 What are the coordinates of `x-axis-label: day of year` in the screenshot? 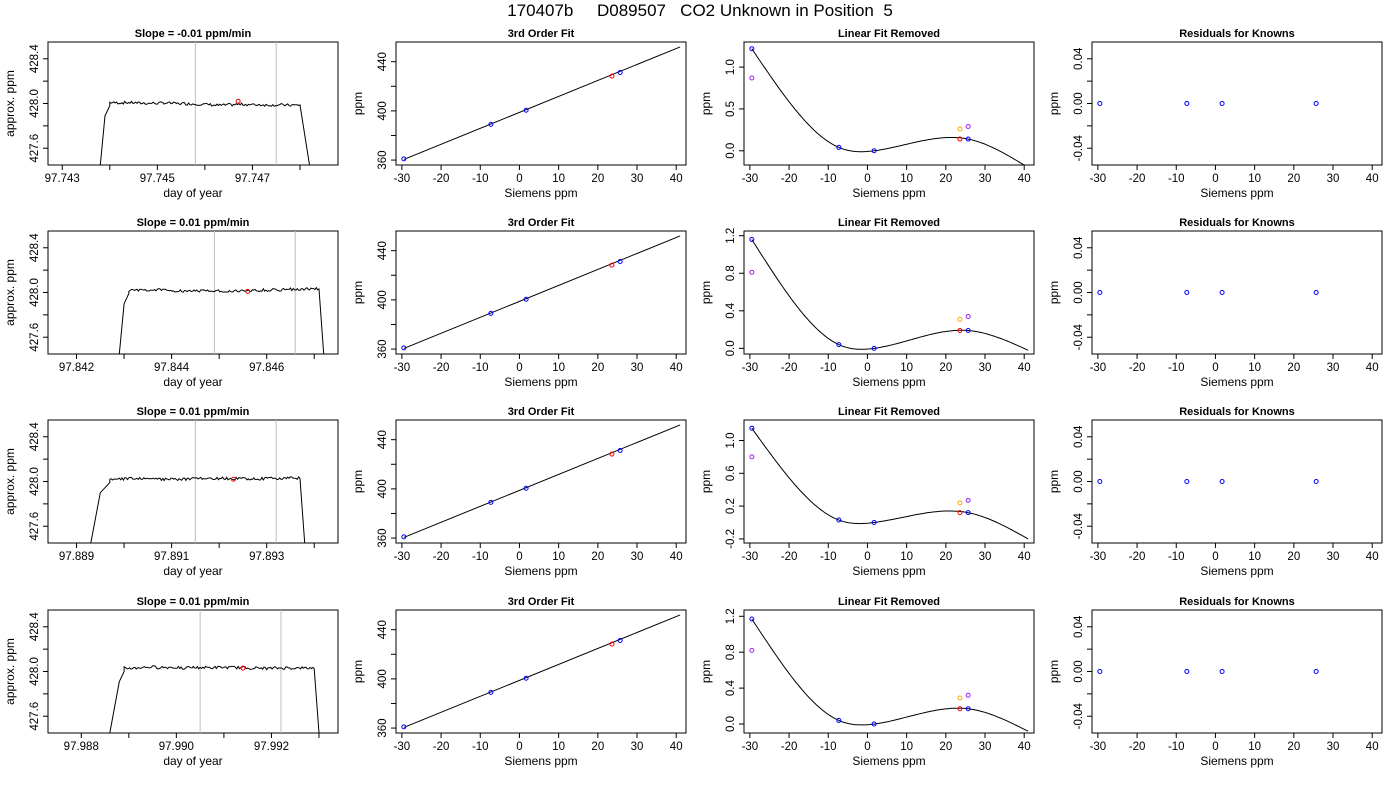 It's located at (192, 571).